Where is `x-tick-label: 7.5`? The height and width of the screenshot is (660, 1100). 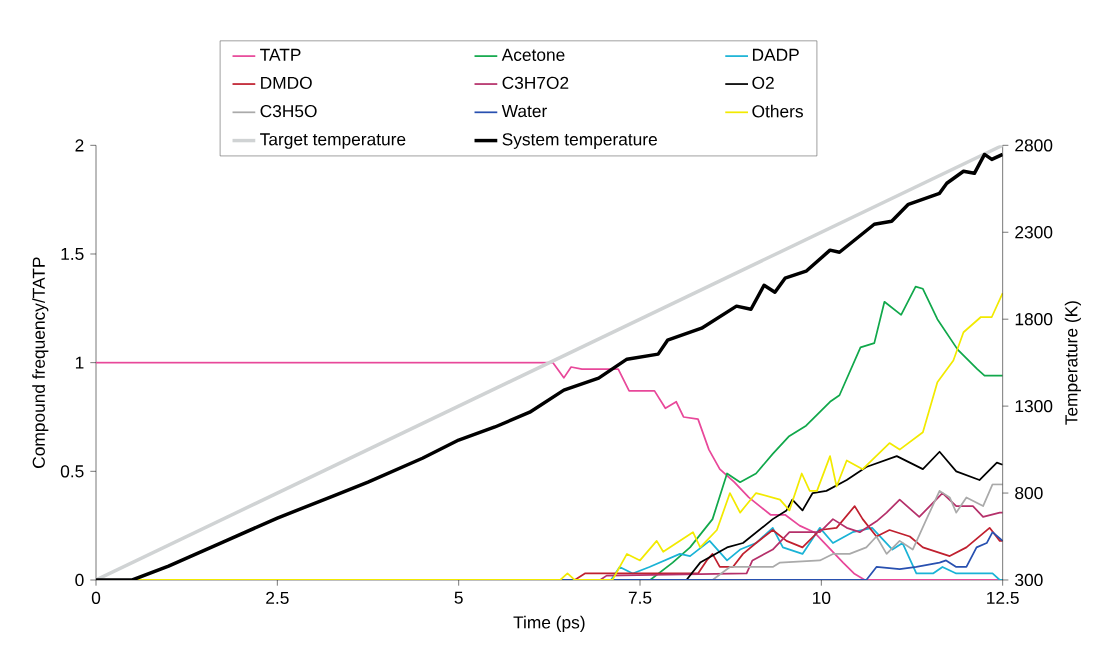 x-tick-label: 7.5 is located at coordinates (640, 597).